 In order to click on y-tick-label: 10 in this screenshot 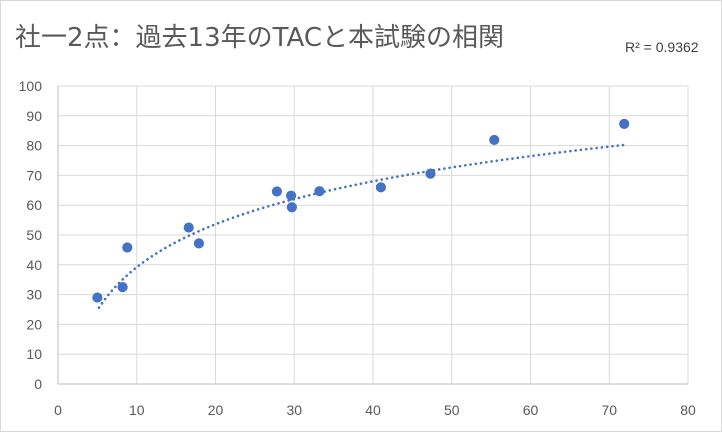, I will do `click(34, 354)`.